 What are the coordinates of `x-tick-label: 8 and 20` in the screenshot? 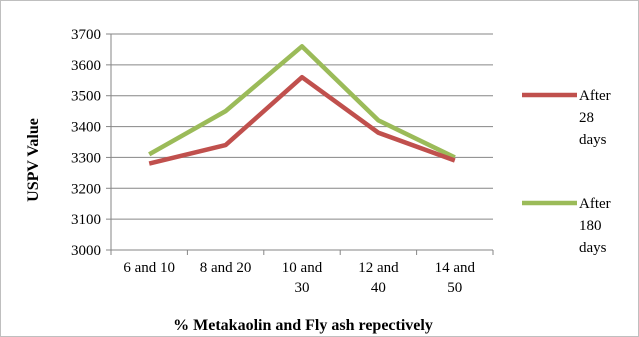 It's located at (226, 268).